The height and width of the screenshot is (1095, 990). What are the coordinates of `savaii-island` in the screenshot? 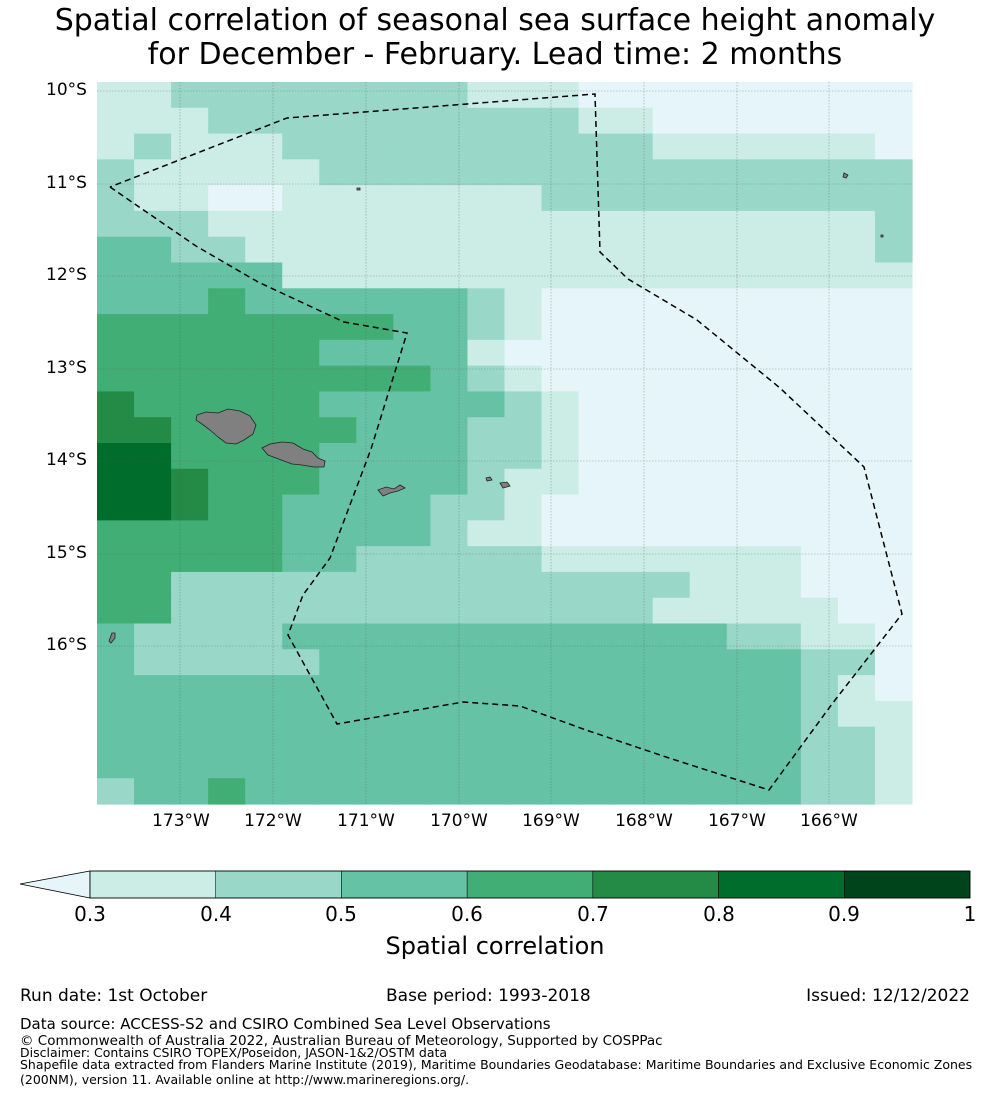 It's located at (226, 426).